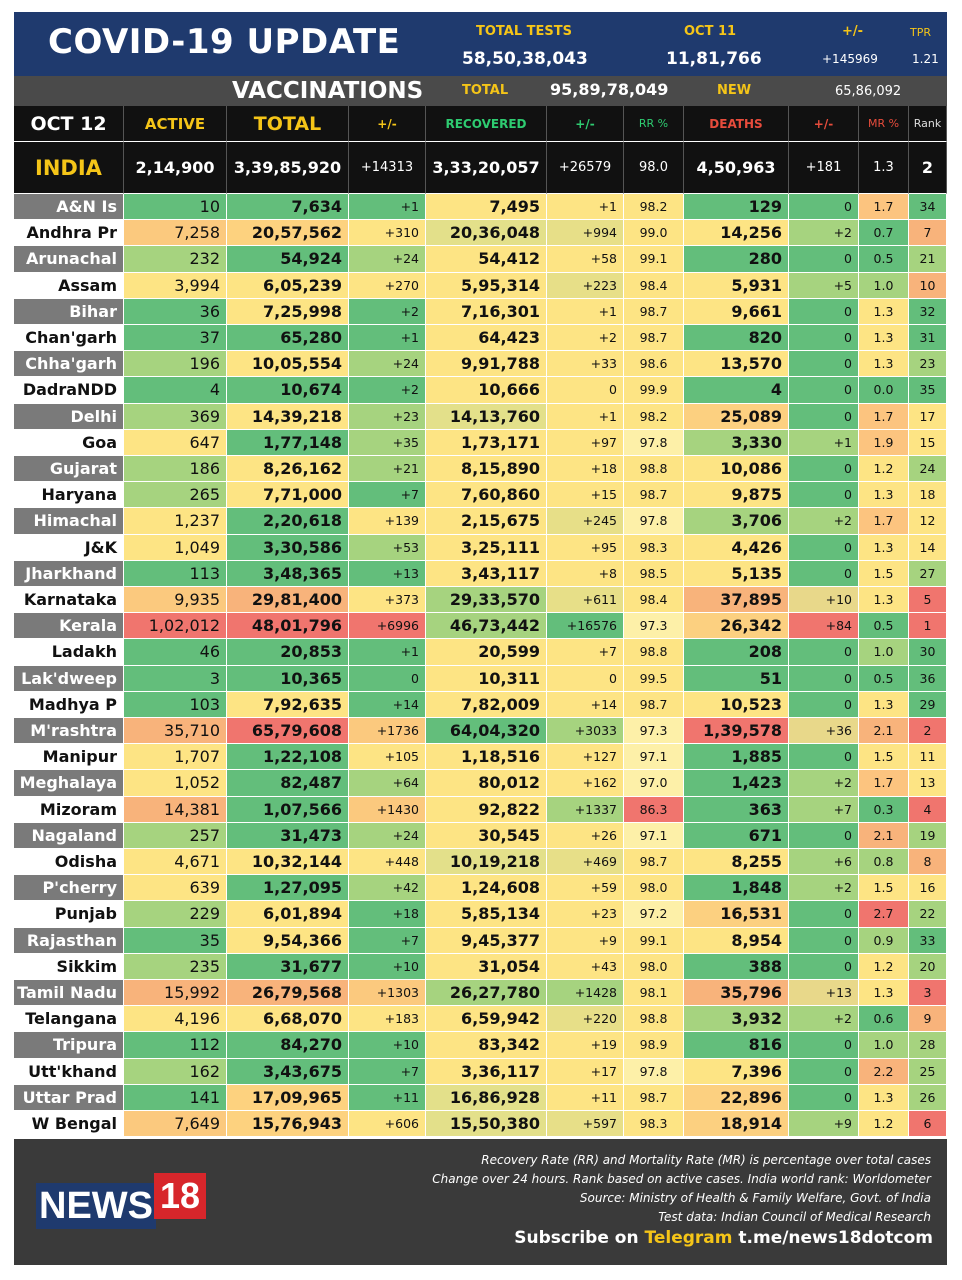  Describe the element at coordinates (884, 888) in the screenshot. I see `mr-cell: 1.5` at that location.